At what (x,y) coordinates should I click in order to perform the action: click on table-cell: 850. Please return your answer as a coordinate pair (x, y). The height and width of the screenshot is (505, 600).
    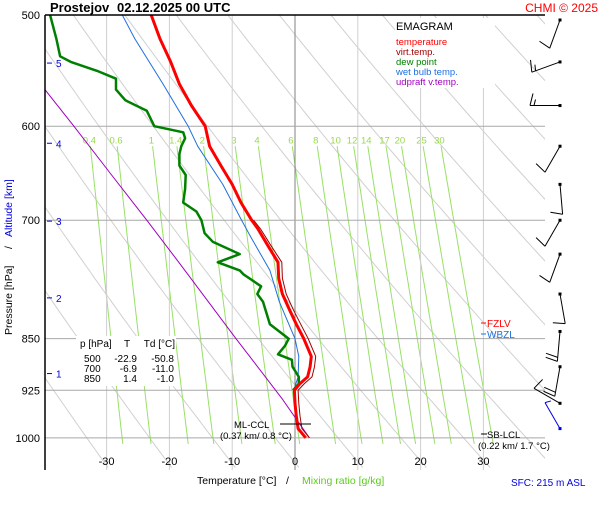
    Looking at the image, I should click on (92, 379).